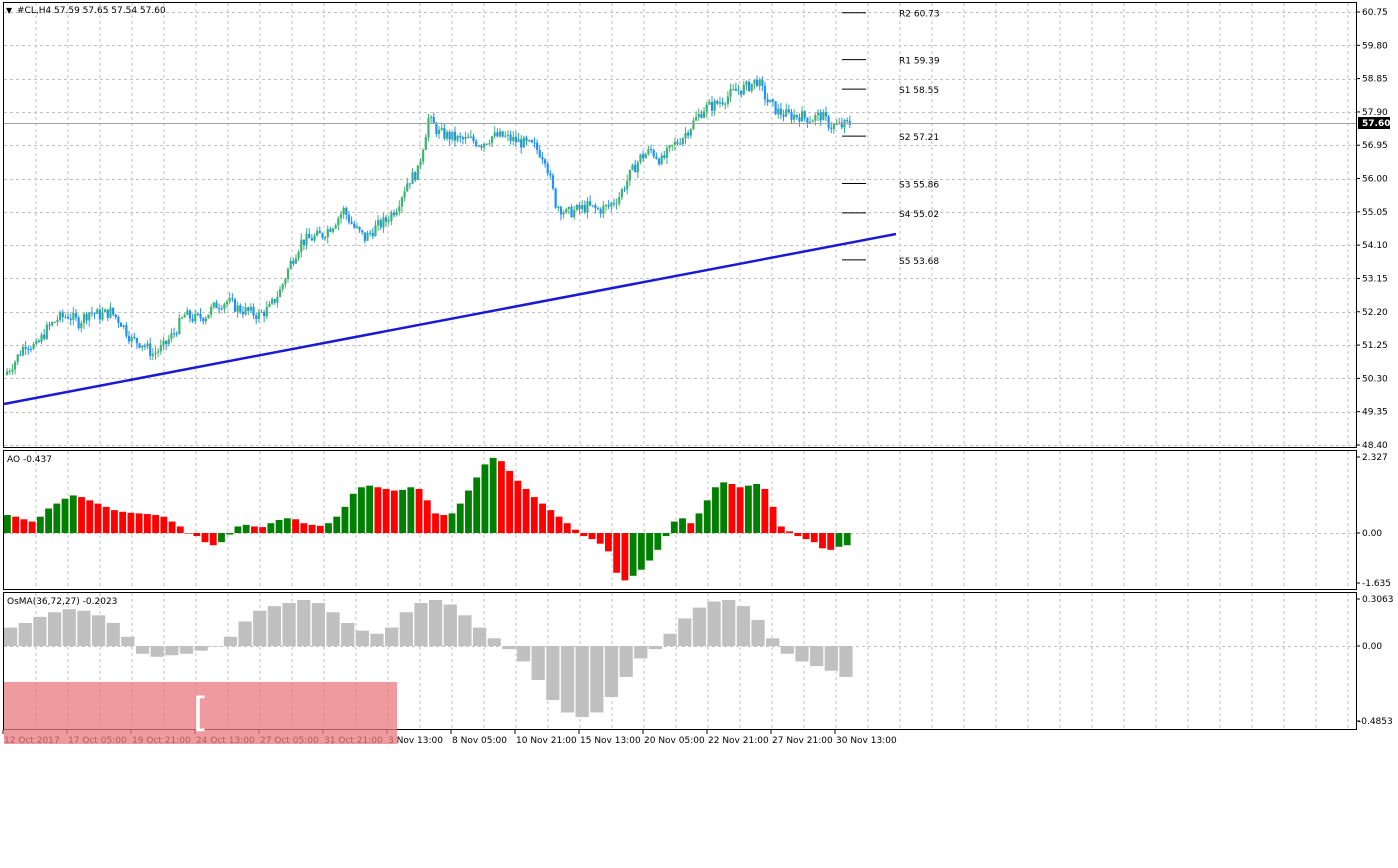  What do you see at coordinates (9, 10) in the screenshot?
I see `chart-menu-icon: ▼` at bounding box center [9, 10].